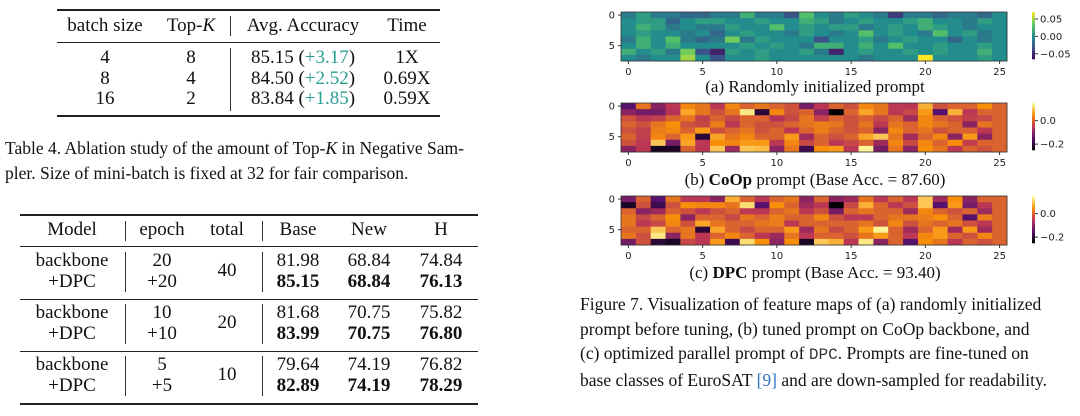  Describe the element at coordinates (191, 26) in the screenshot. I see `header-top-k: Top-K` at that location.